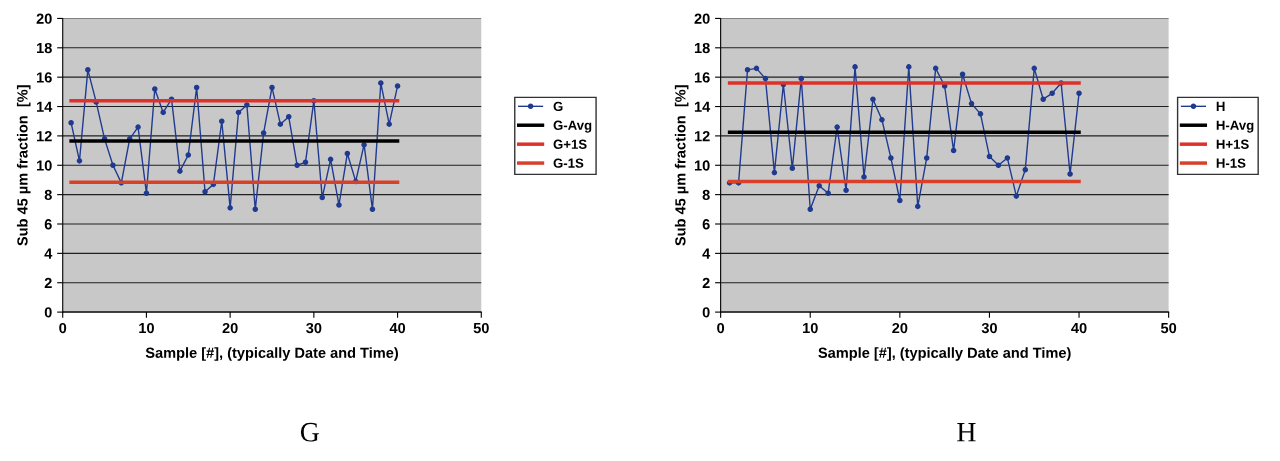 This screenshot has width=1280, height=461. What do you see at coordinates (1220, 106) in the screenshot?
I see `legend-label: H` at bounding box center [1220, 106].